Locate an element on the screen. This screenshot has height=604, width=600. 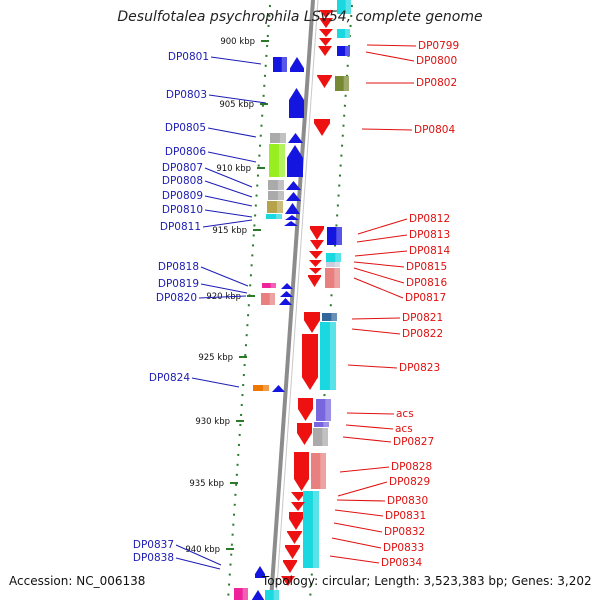
reverse-gene-label: DP0802 is located at coordinates (436, 83).